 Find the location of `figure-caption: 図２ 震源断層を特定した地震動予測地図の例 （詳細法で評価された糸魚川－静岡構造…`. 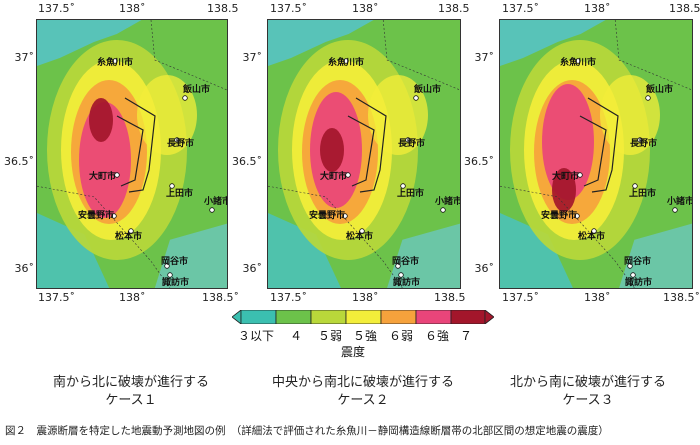

figure-caption: 図２ 震源断層を特定した地震動予測地図の例 （詳細法で評価された糸魚川－静岡構造… is located at coordinates (307, 431).